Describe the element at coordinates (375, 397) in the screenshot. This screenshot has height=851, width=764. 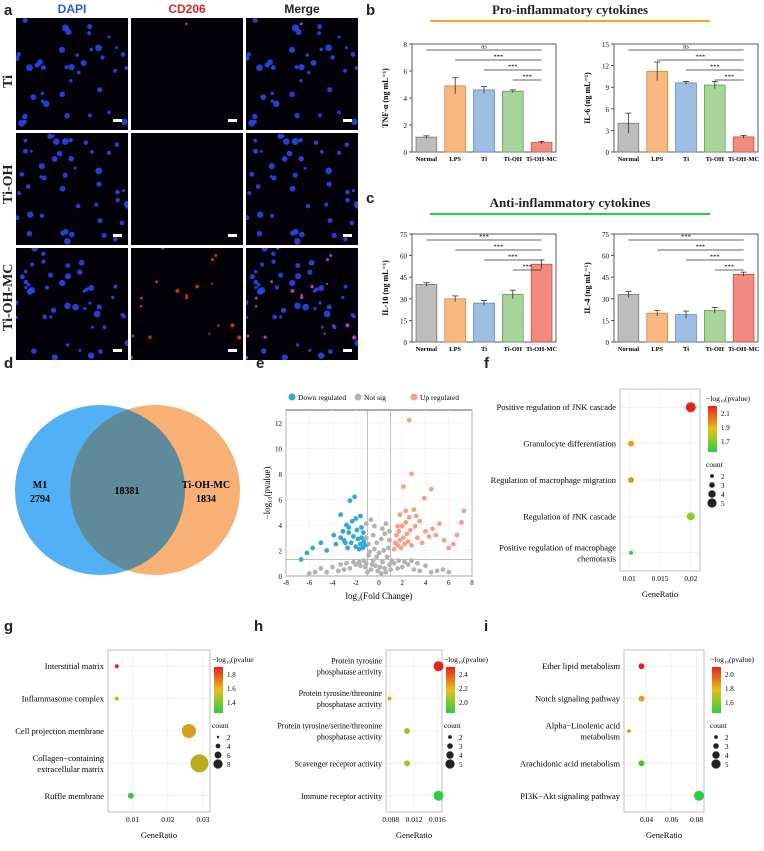
I see `legend-label: Not sig` at that location.